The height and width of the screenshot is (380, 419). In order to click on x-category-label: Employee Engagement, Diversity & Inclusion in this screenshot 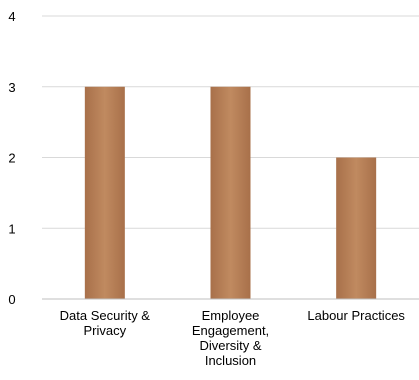, I will do `click(230, 338)`.